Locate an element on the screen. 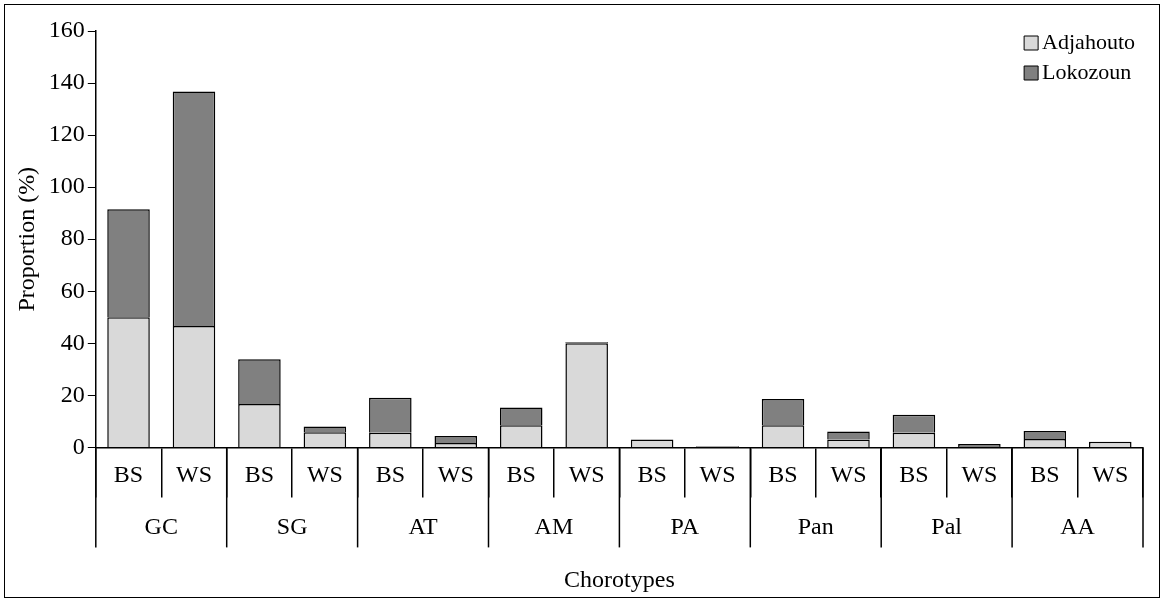 This screenshot has width=1166, height=604. y-tick-label: 60 is located at coordinates (72, 289).